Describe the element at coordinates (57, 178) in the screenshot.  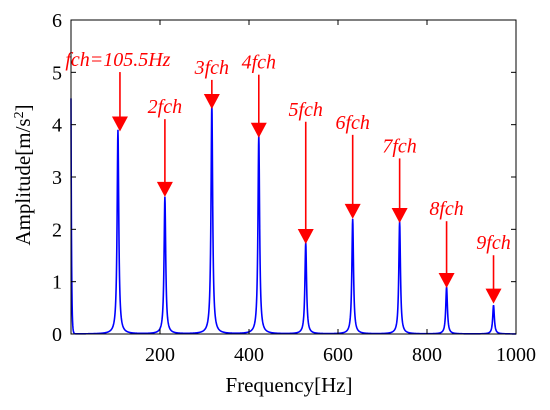
I see `y-tick-label: 3` at that location.